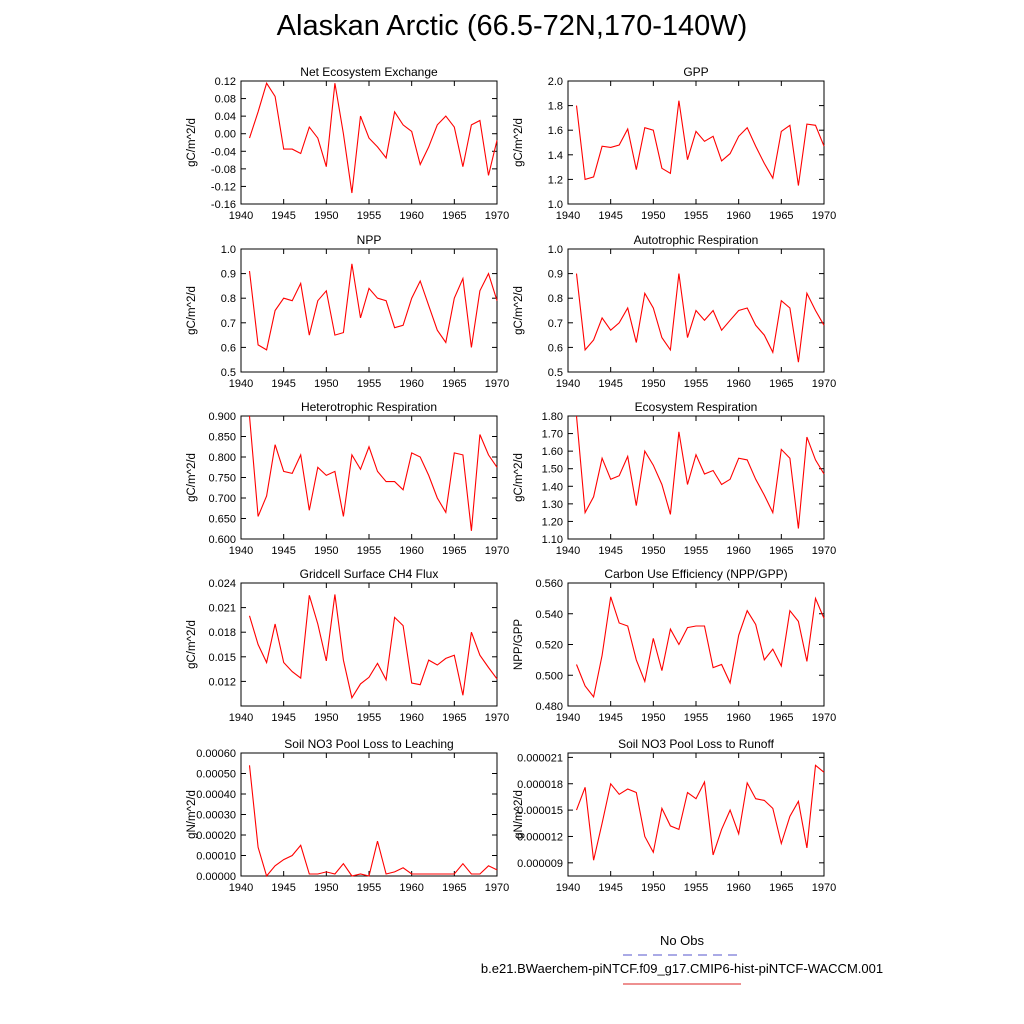 Image resolution: width=1024 pixels, height=1024 pixels. What do you see at coordinates (373, 821) in the screenshot?
I see `series-line` at bounding box center [373, 821].